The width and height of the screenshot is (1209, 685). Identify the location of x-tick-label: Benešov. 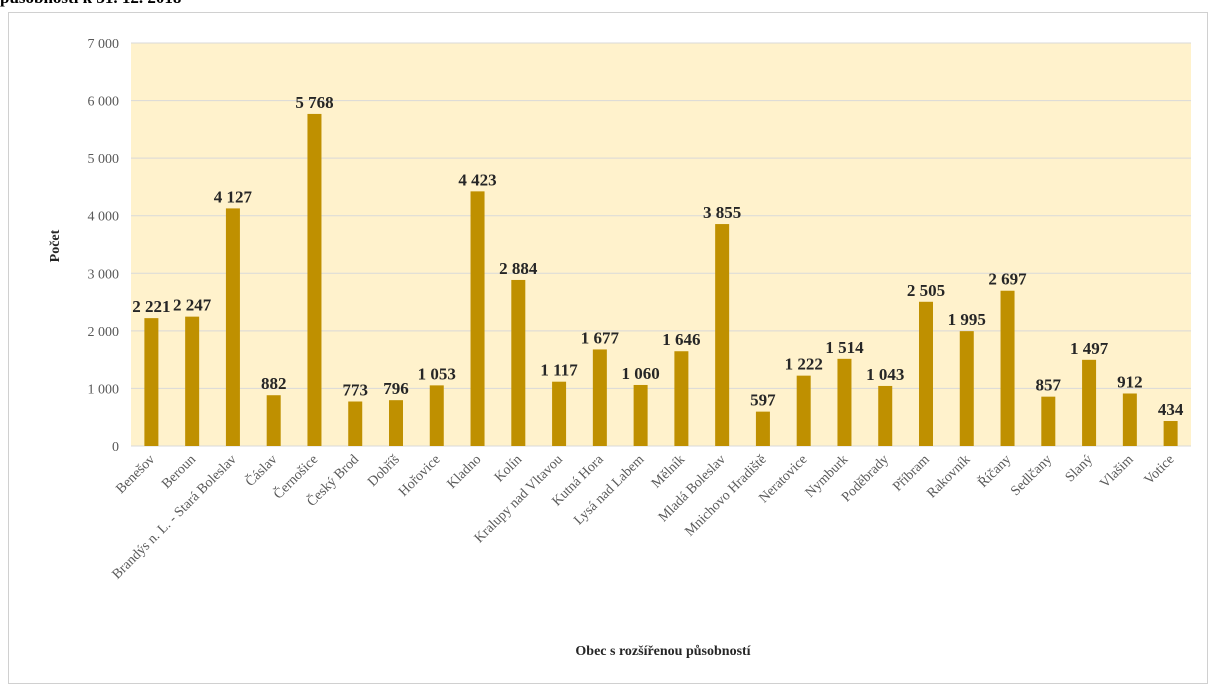
(136, 474).